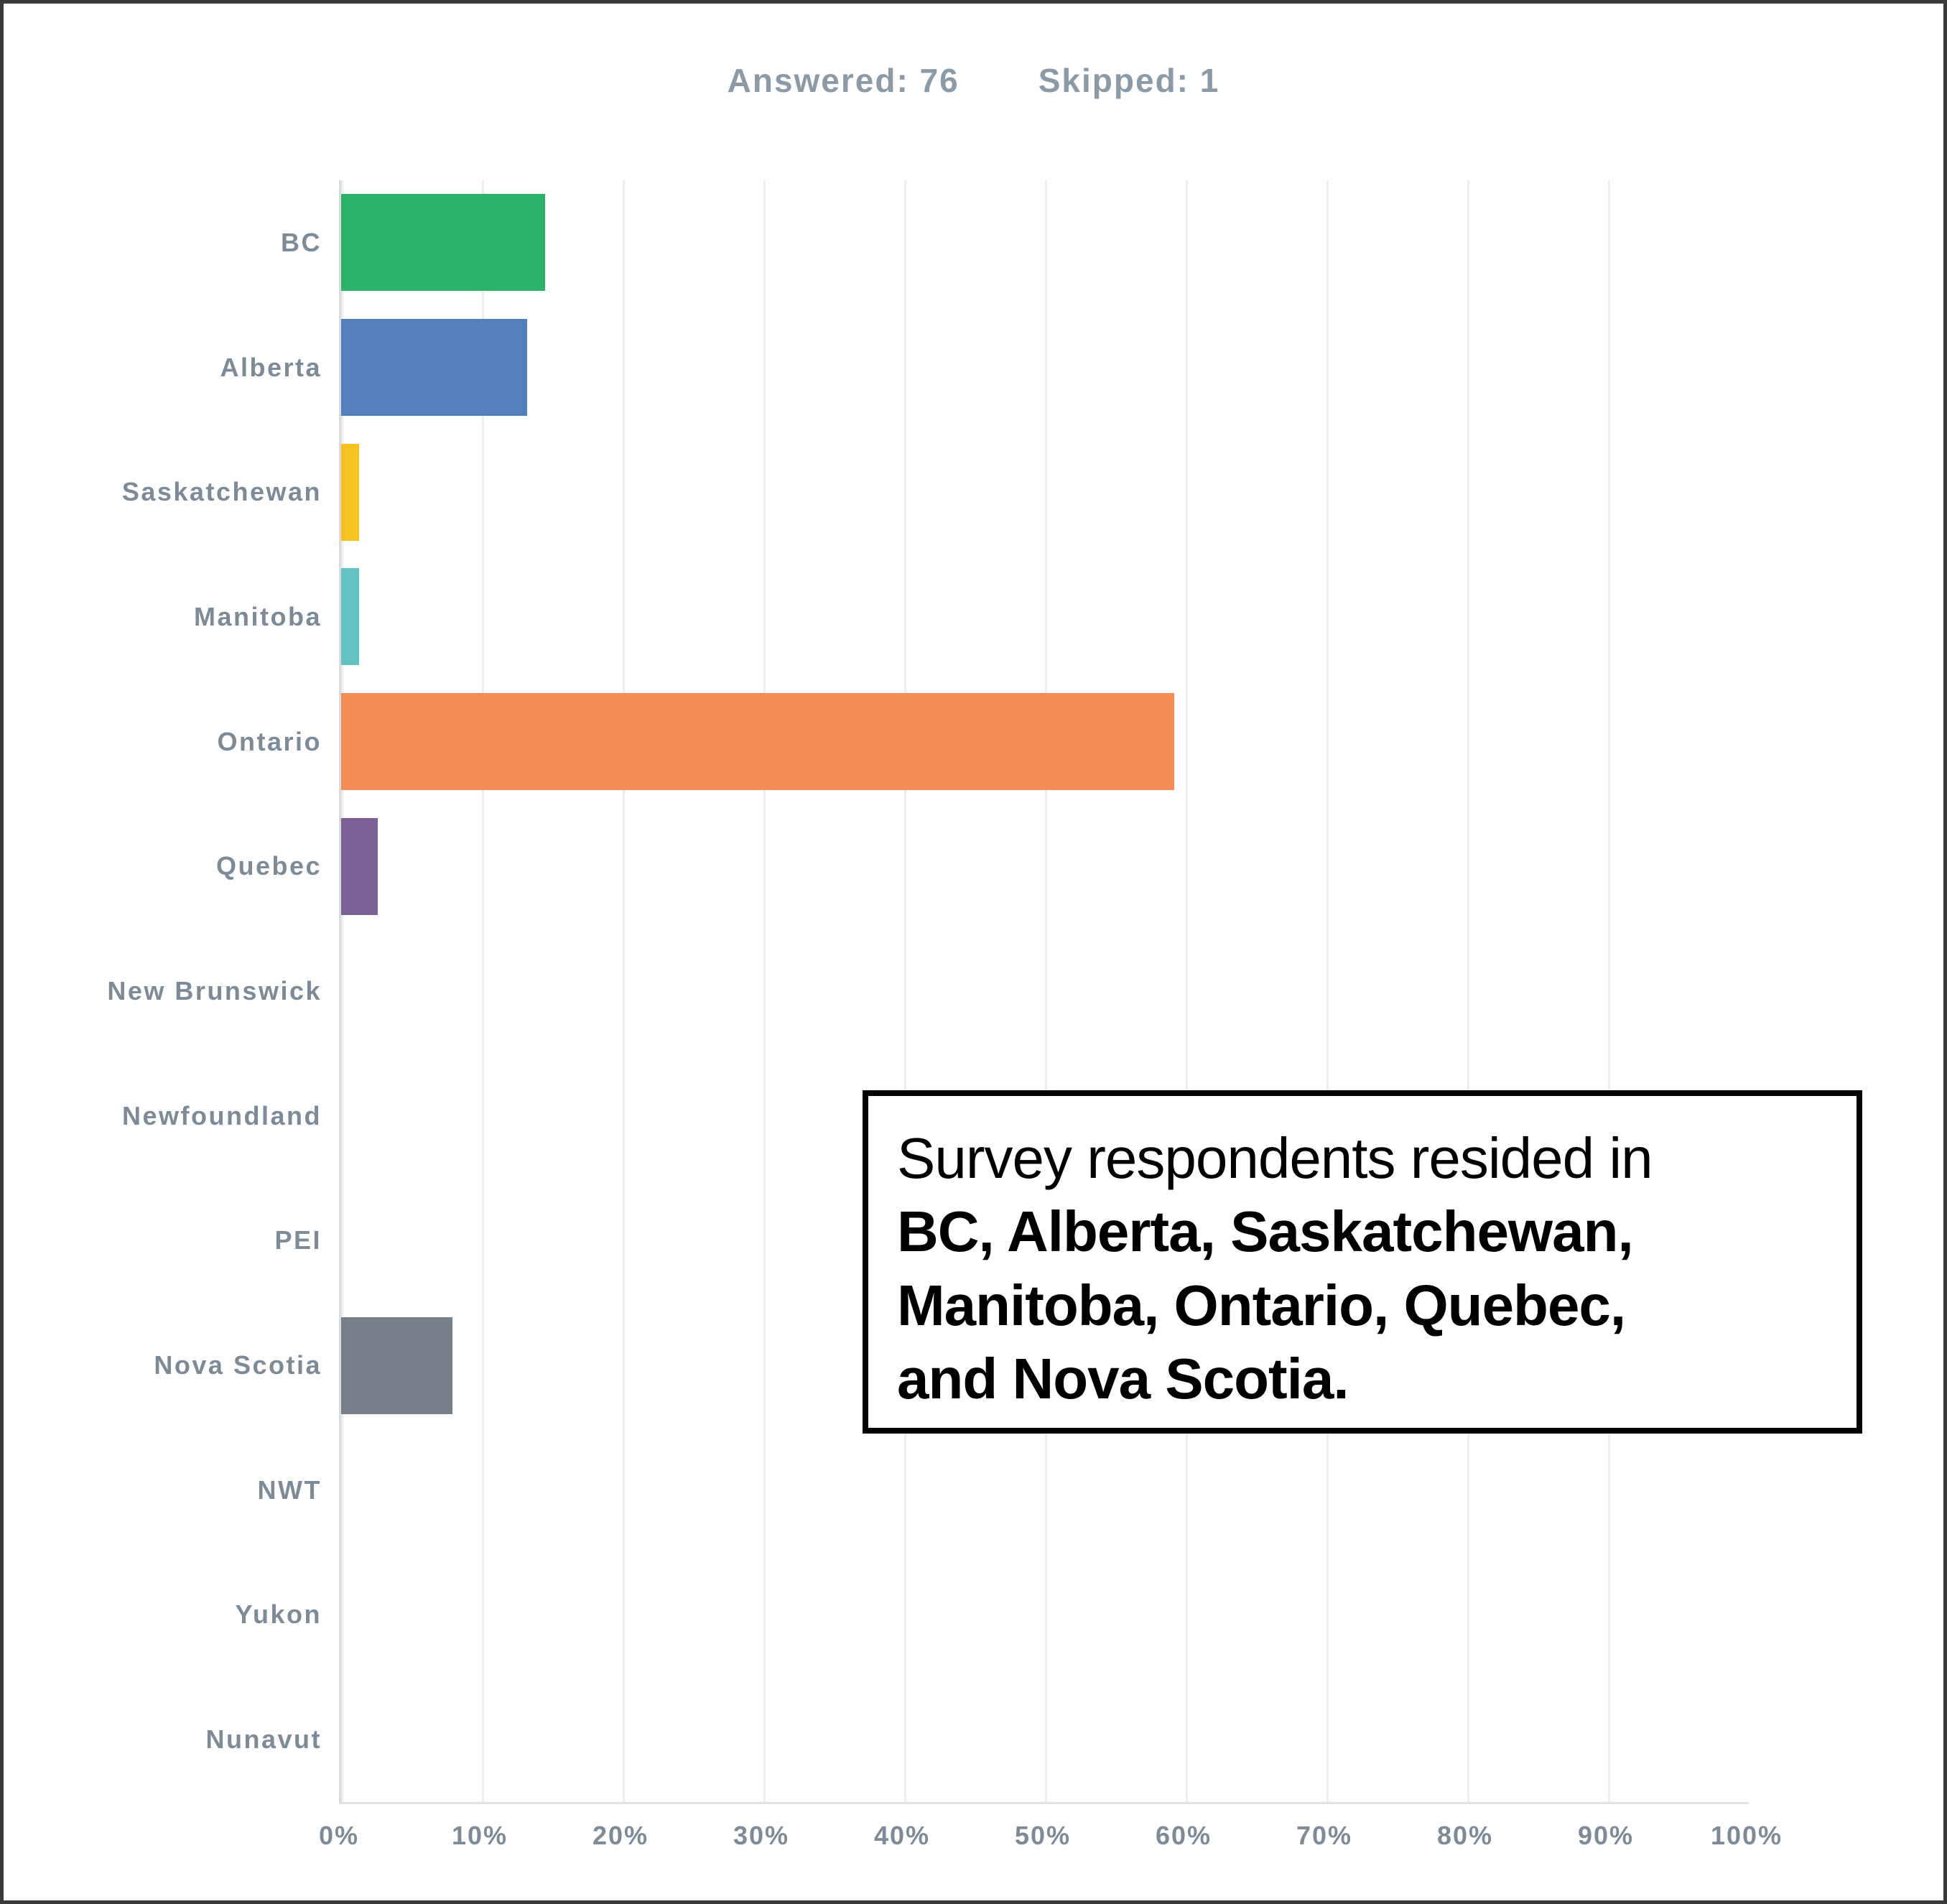  What do you see at coordinates (278, 1614) in the screenshot?
I see `category-label-yukon: Yukon` at bounding box center [278, 1614].